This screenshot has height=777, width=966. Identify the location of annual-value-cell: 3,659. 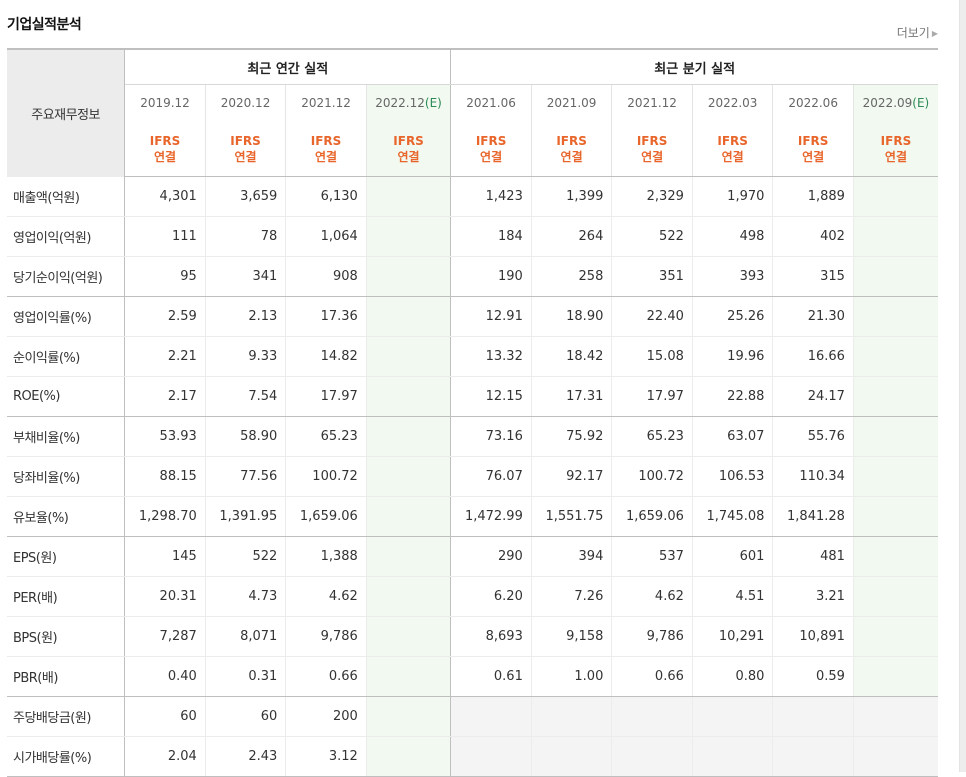
(245, 196).